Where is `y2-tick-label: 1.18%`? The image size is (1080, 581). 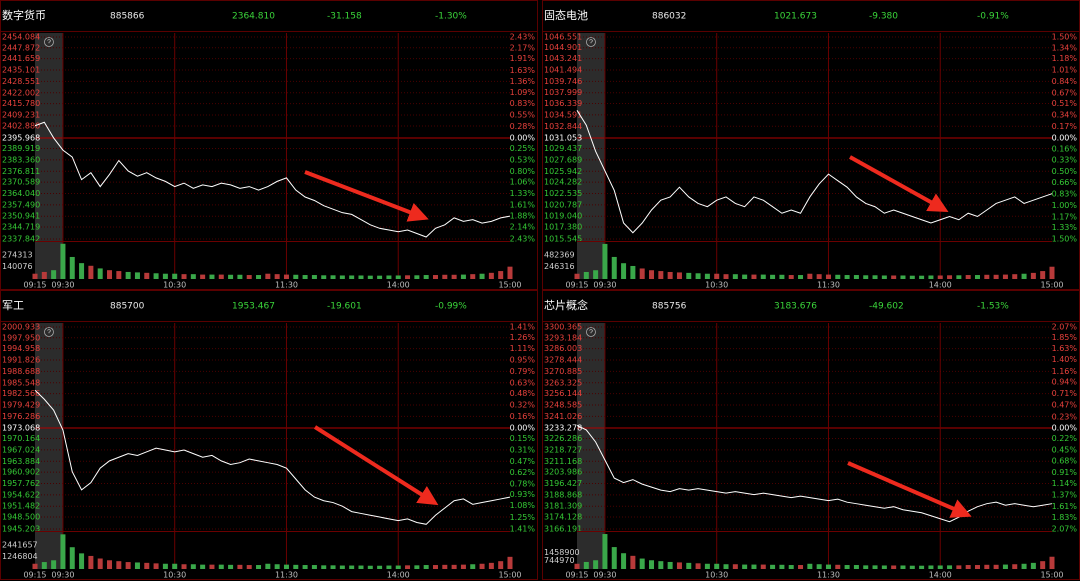 y2-tick-label: 1.18% is located at coordinates (1065, 58).